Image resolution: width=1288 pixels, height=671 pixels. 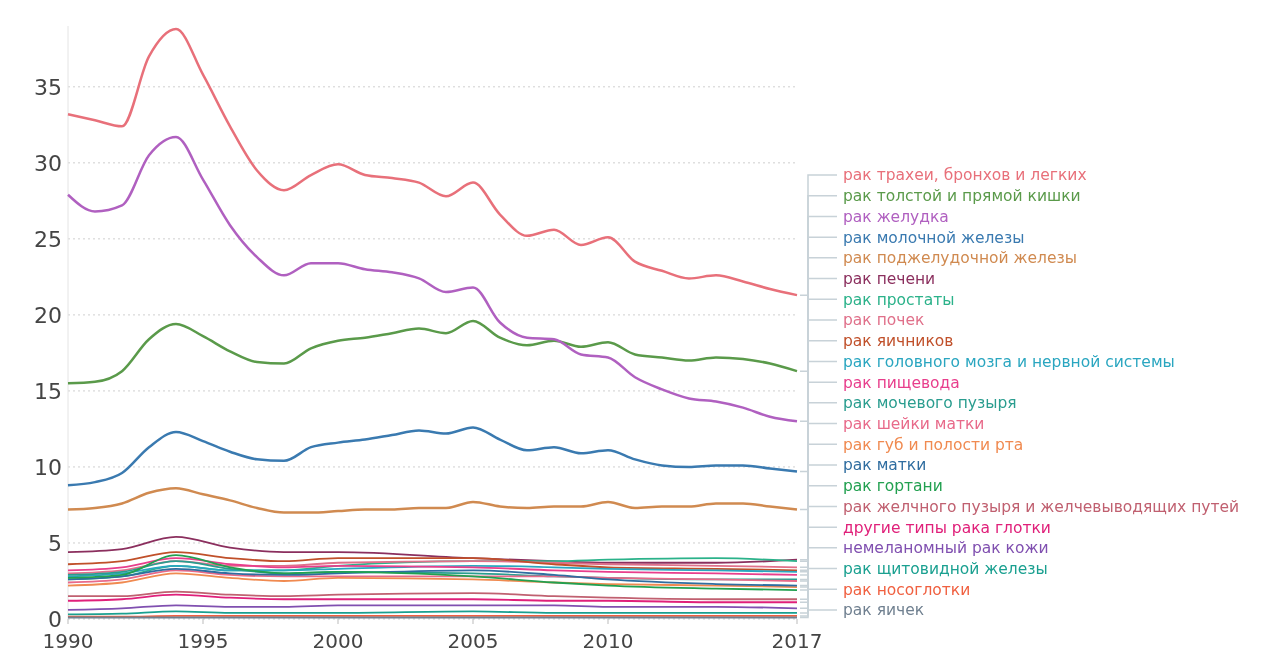 What do you see at coordinates (965, 175) in the screenshot?
I see `text: рак трахеи, бронхов и легких` at bounding box center [965, 175].